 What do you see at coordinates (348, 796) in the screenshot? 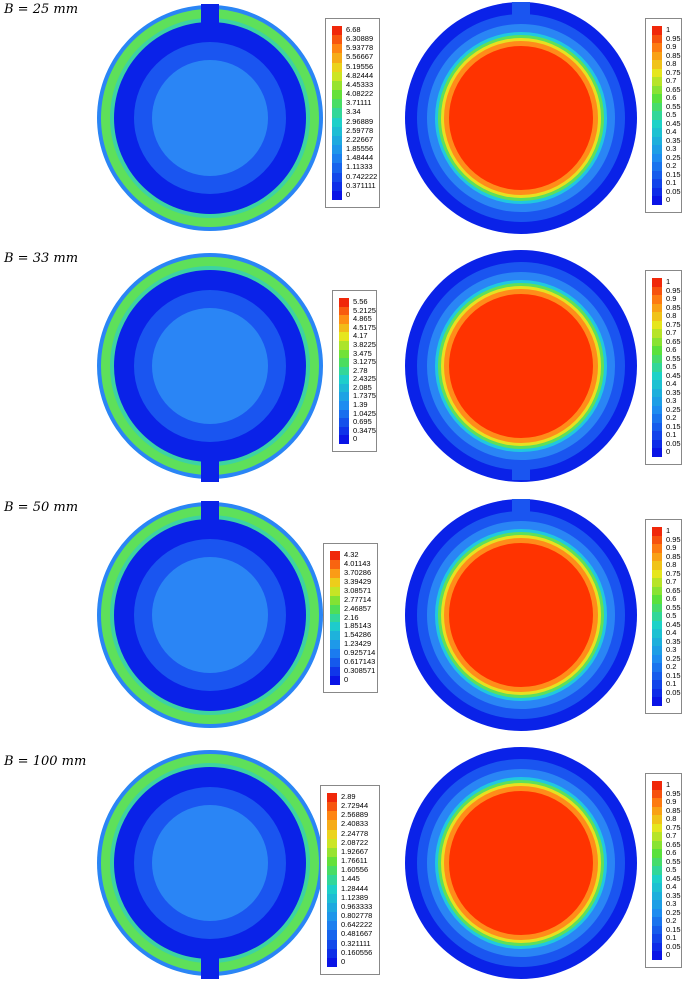
I see `legend-value: 2.89` at bounding box center [348, 796].